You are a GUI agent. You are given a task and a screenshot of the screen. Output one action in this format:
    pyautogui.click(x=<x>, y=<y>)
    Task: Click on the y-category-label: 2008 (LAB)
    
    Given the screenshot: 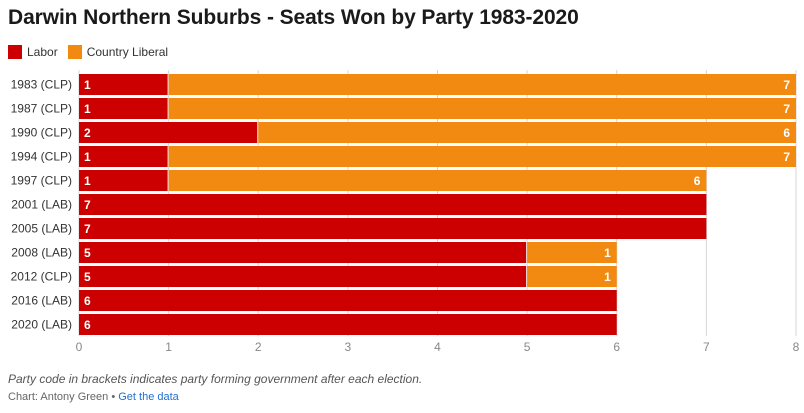 What is the action you would take?
    pyautogui.click(x=41, y=253)
    